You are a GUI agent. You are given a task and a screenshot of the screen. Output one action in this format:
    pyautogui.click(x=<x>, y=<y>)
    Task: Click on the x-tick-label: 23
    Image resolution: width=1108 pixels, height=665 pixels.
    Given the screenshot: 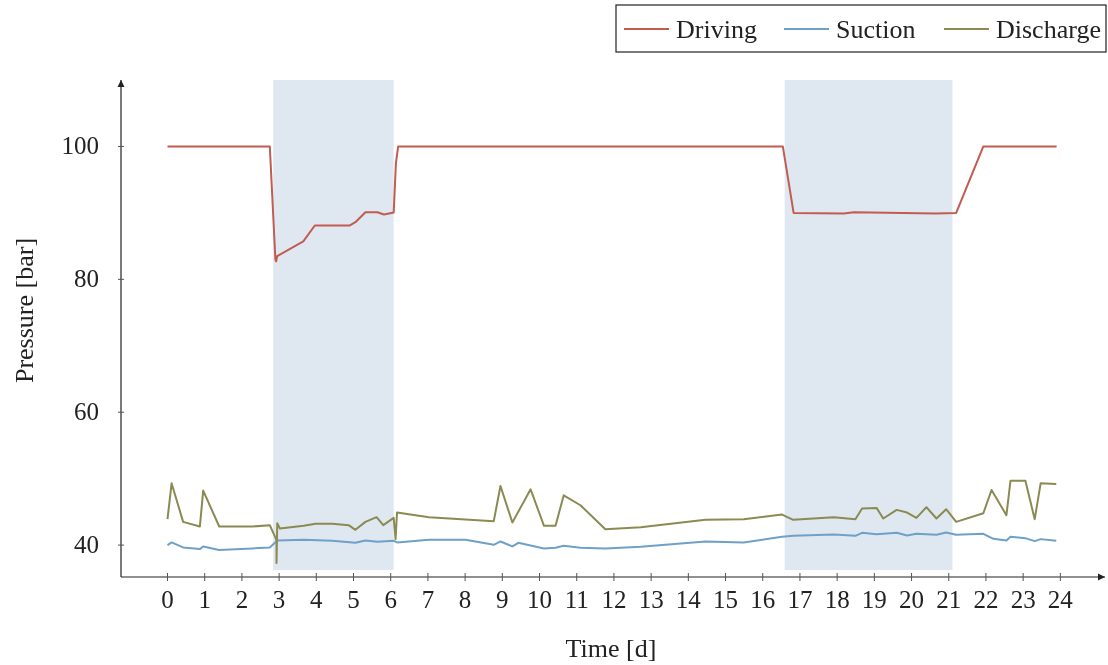 What is the action you would take?
    pyautogui.click(x=1023, y=599)
    